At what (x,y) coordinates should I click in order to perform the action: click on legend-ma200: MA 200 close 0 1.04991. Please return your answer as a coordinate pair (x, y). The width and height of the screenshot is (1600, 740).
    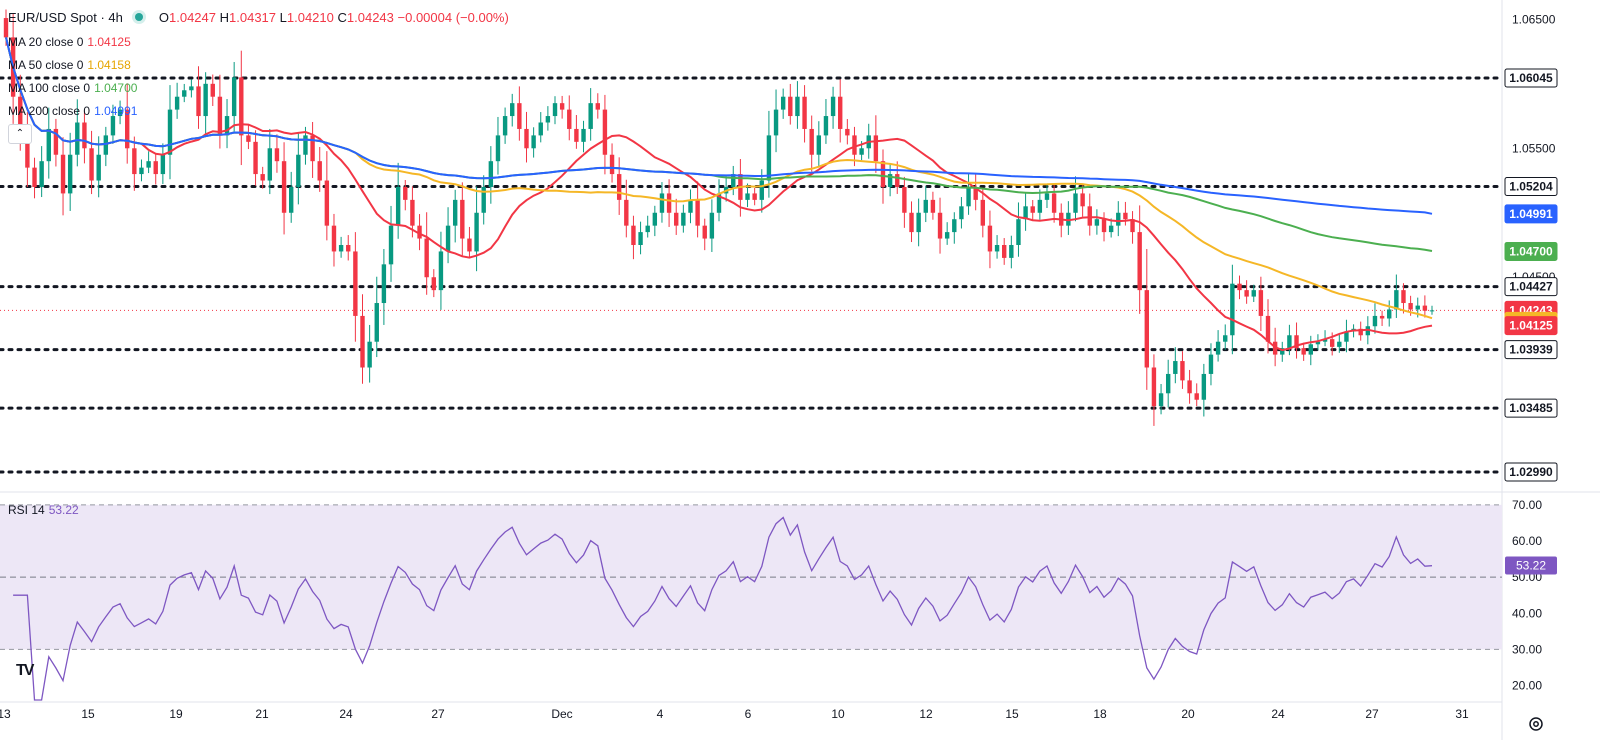
    Looking at the image, I should click on (73, 111).